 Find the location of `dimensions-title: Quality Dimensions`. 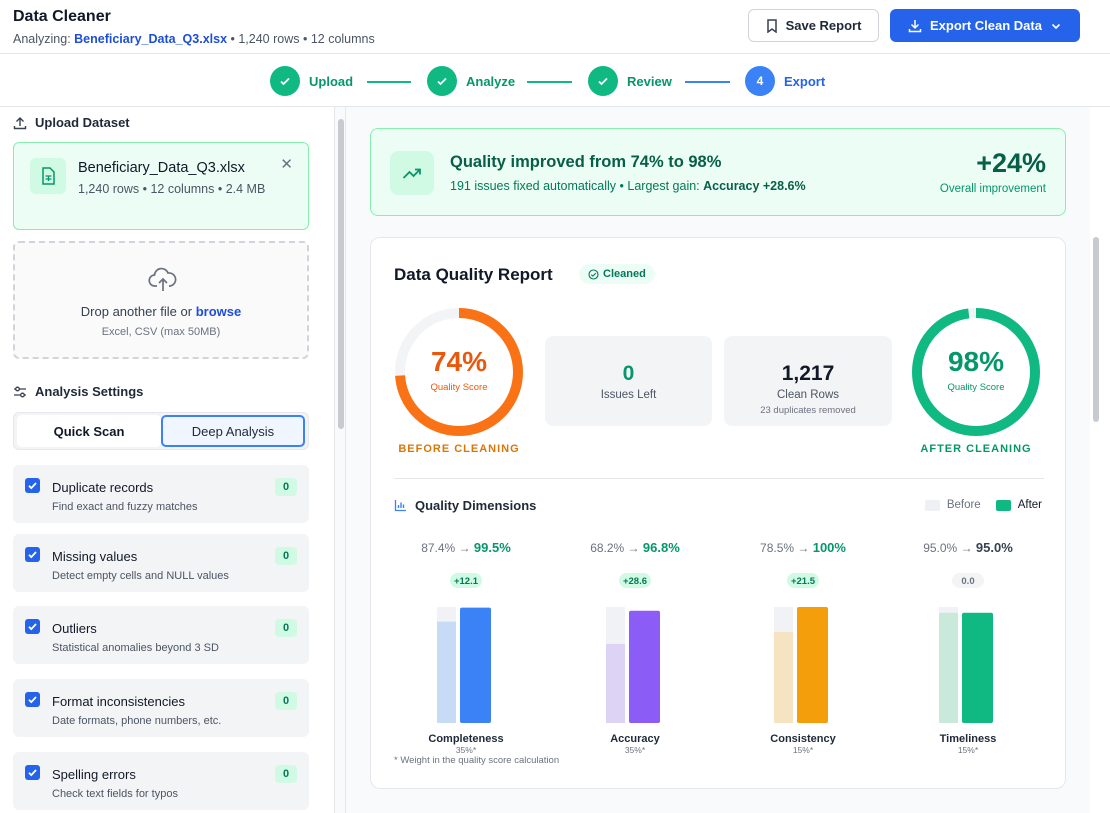

dimensions-title: Quality Dimensions is located at coordinates (465, 505).